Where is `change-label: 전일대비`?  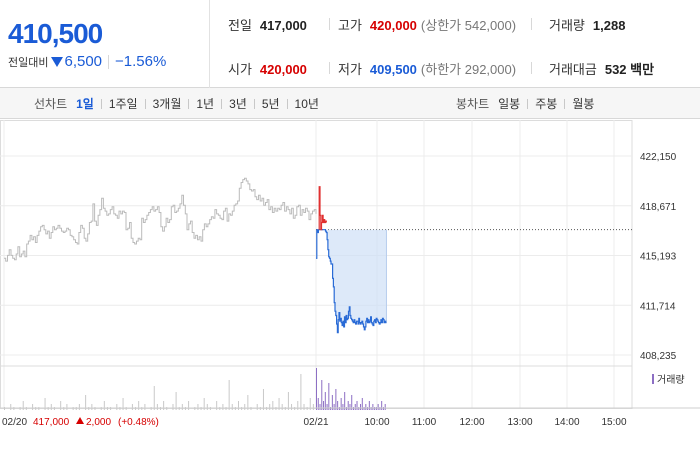
change-label: 전일대비 is located at coordinates (28, 62).